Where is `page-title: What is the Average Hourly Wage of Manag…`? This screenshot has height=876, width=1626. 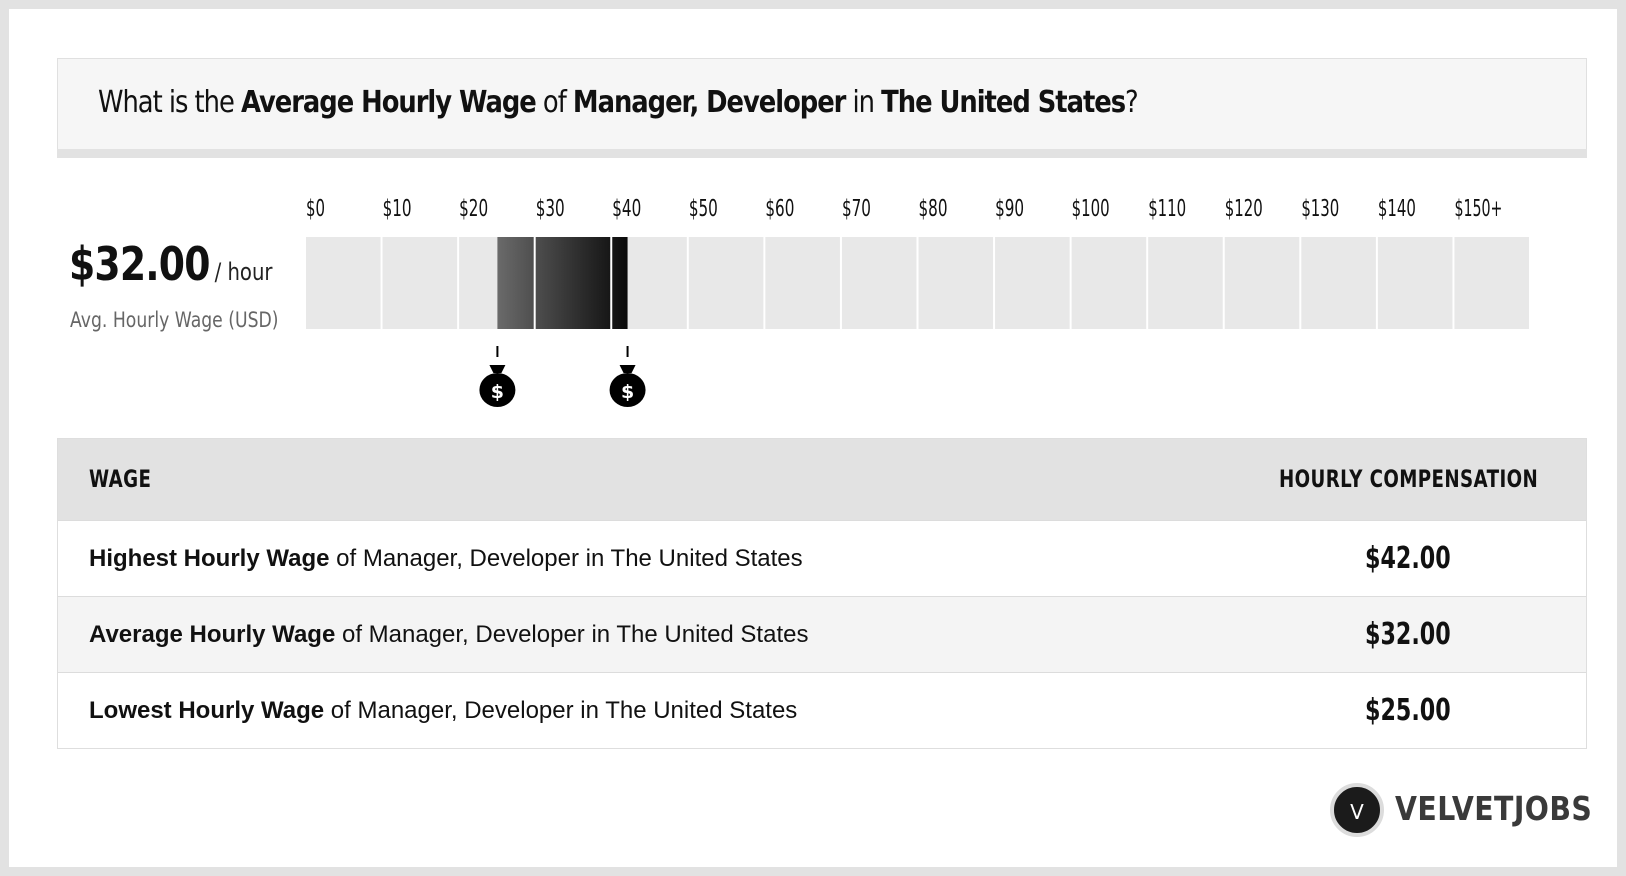 page-title: What is the Average Hourly Wage of Manag… is located at coordinates (618, 102).